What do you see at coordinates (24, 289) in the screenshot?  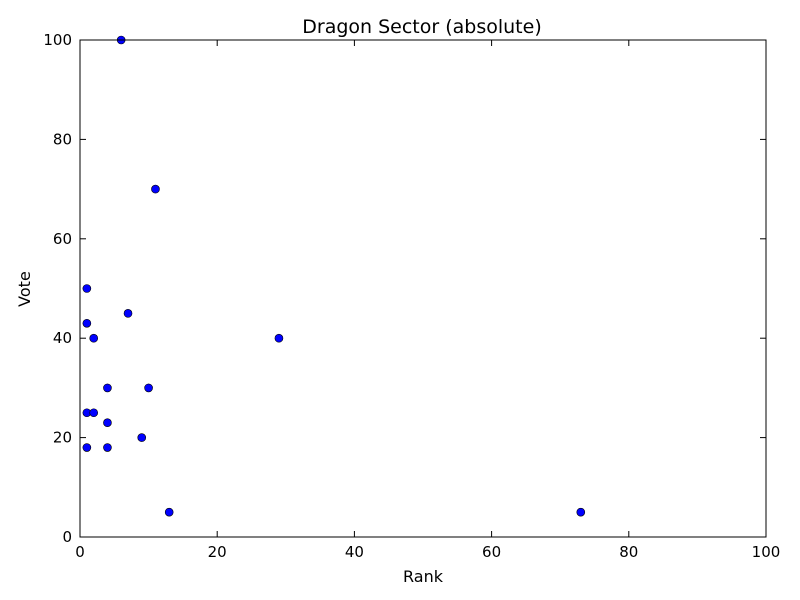 I see `y-axis-label: Vote` at bounding box center [24, 289].